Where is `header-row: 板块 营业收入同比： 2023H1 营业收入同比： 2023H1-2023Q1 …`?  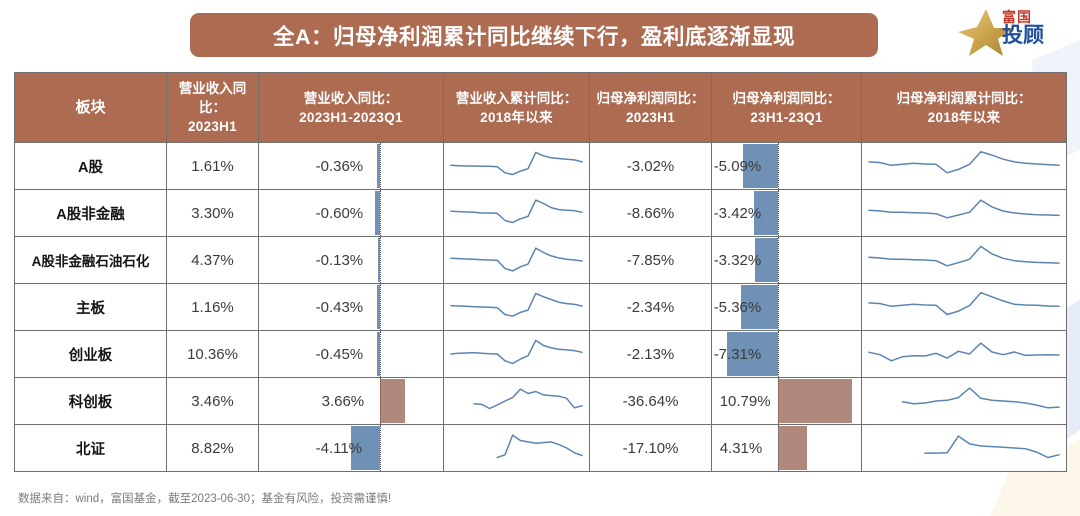
header-row: 板块 营业收入同比： 2023H1 营业收入同比： 2023H1-2023Q1 … is located at coordinates (540, 107).